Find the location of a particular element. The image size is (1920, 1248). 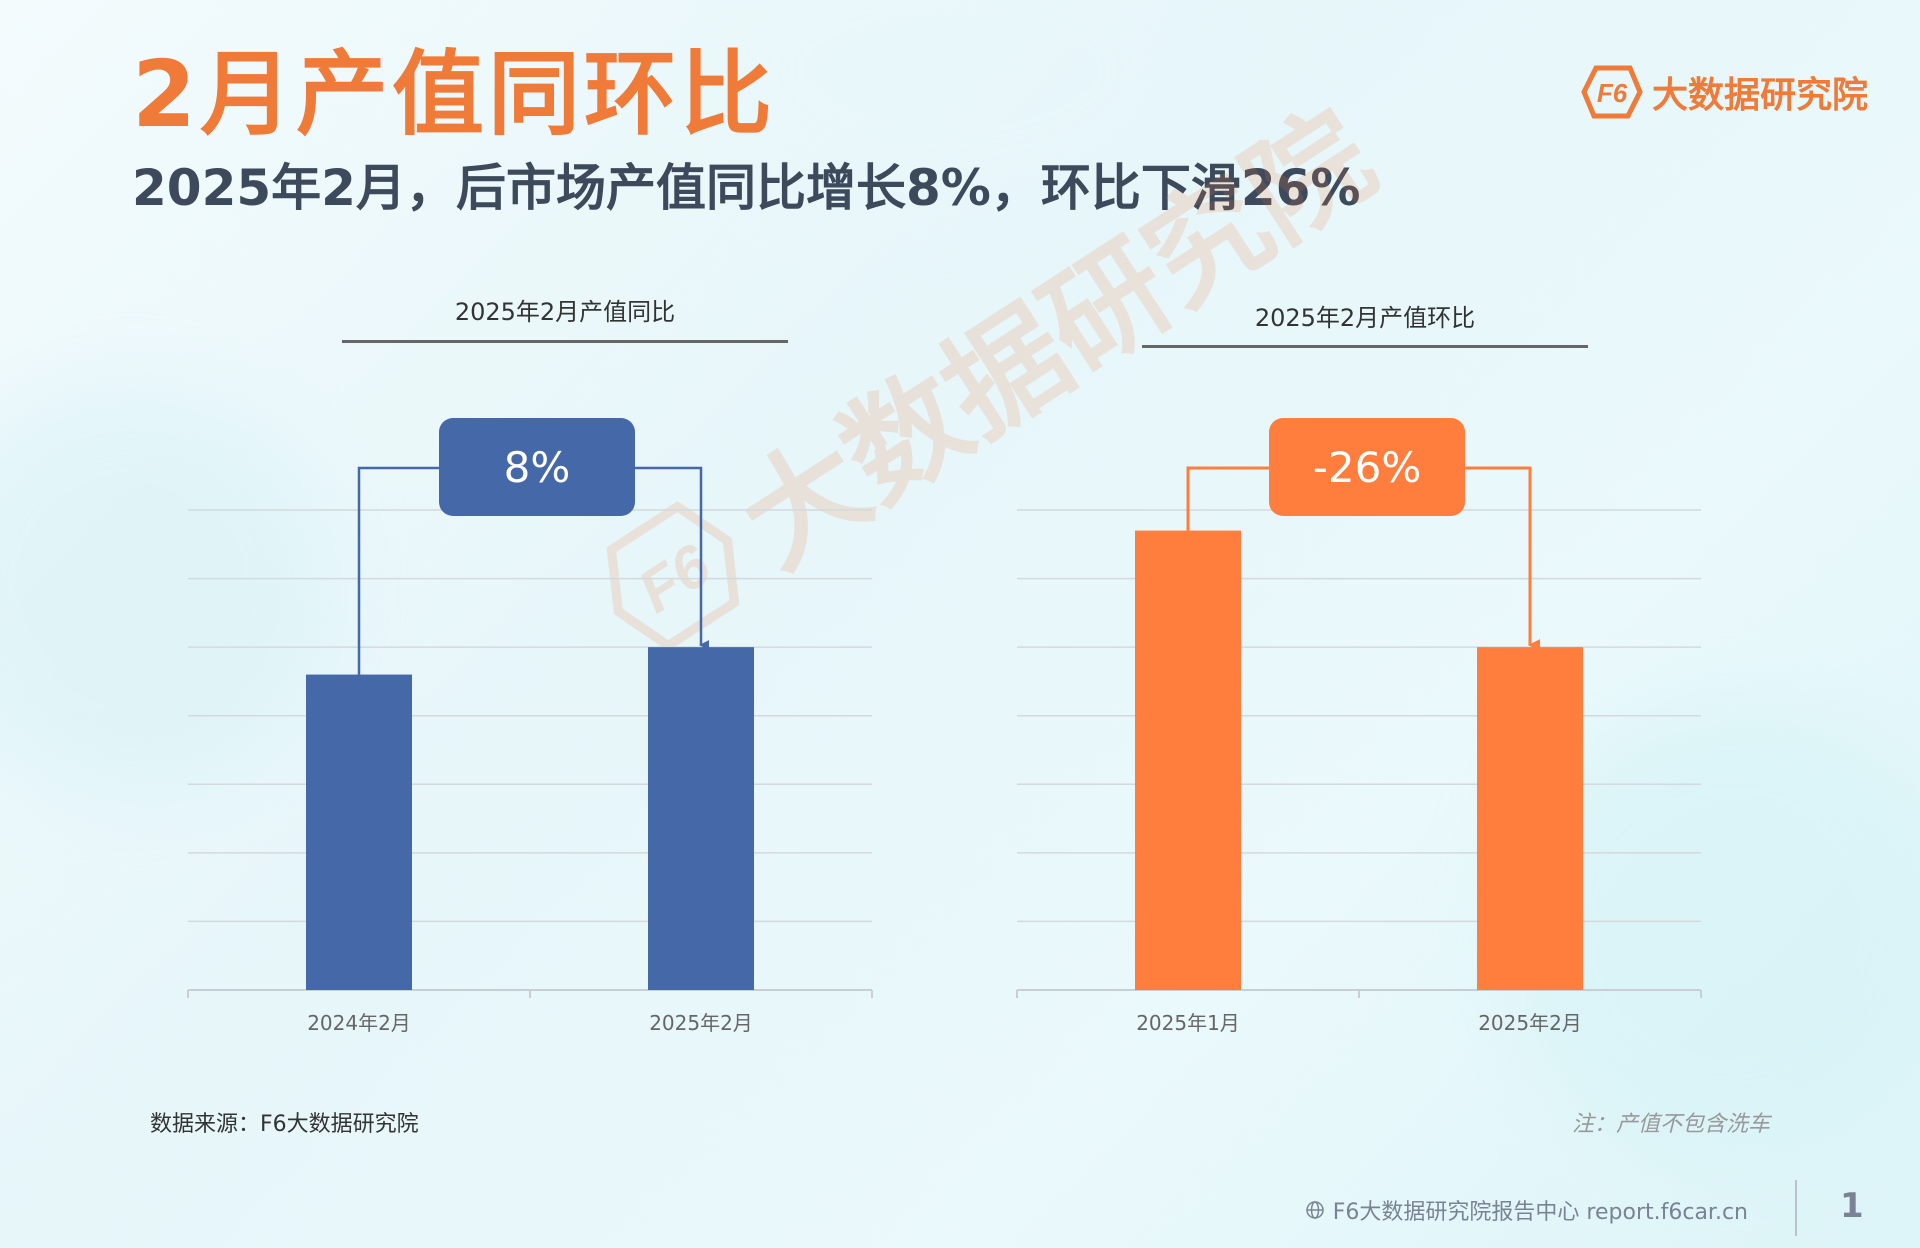

brand-name: 大数据研究院 is located at coordinates (1759, 95).